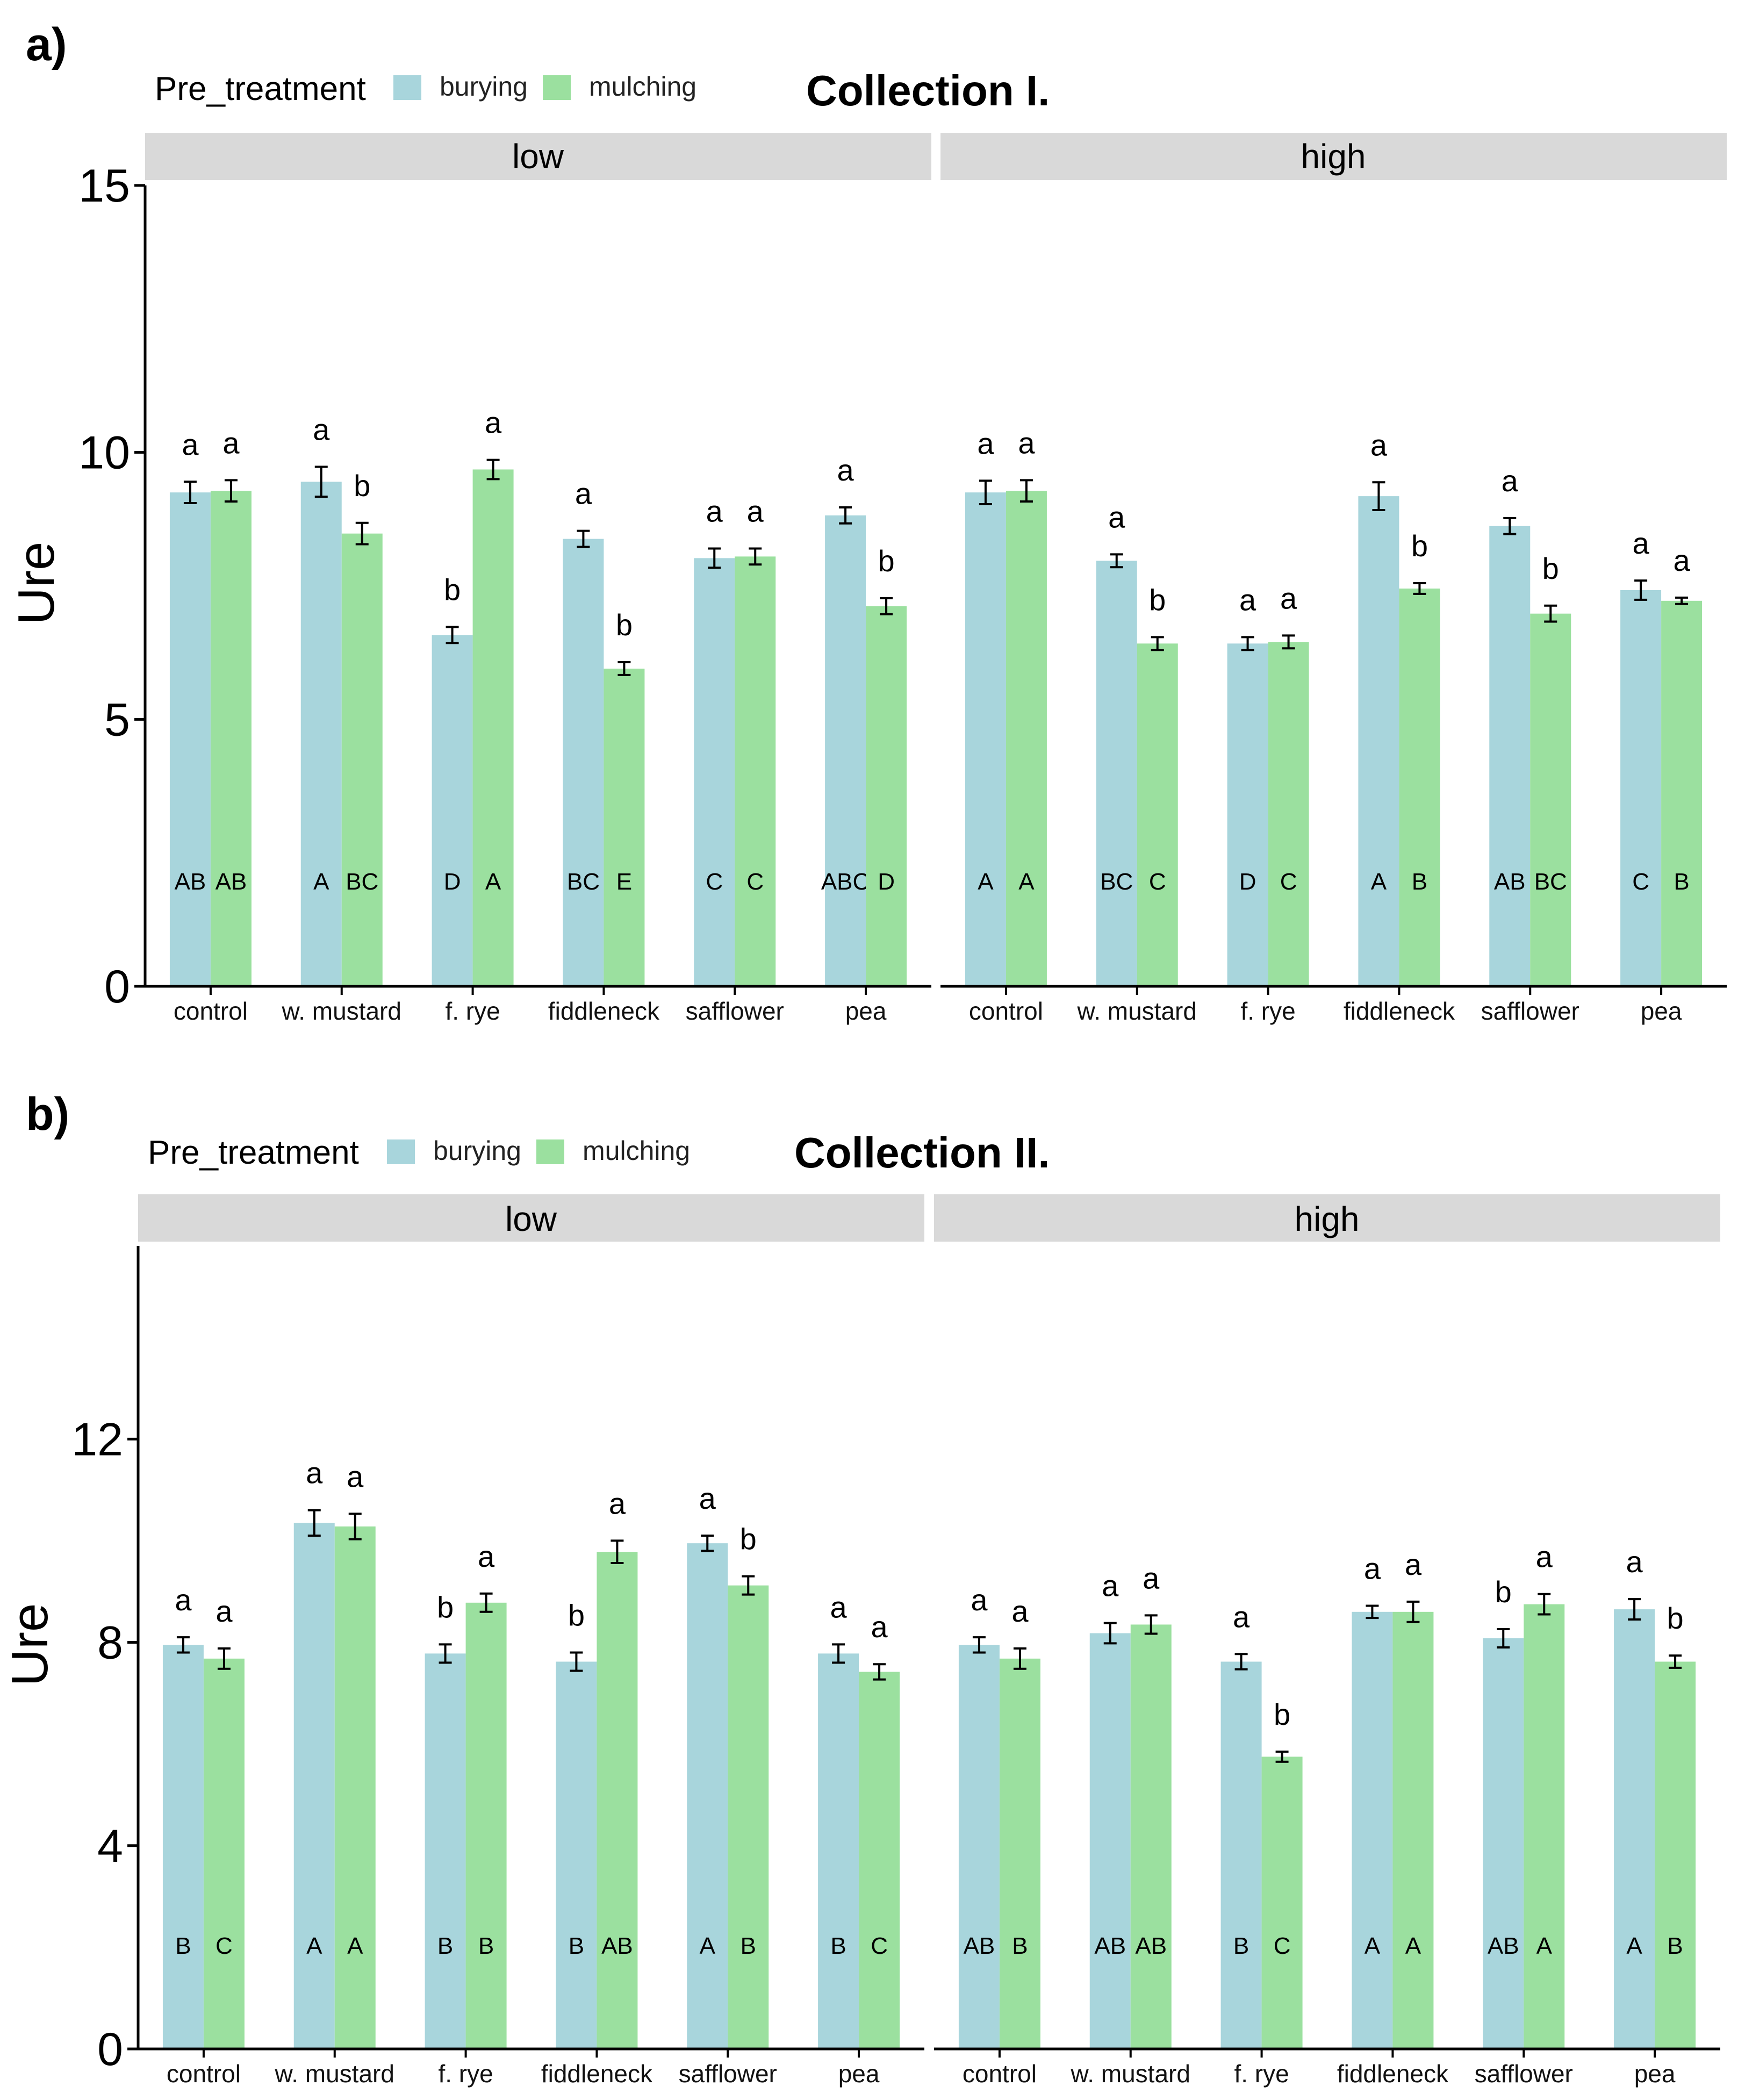  Describe the element at coordinates (1661, 1011) in the screenshot. I see `panel-a-x-tick-label: pea` at that location.